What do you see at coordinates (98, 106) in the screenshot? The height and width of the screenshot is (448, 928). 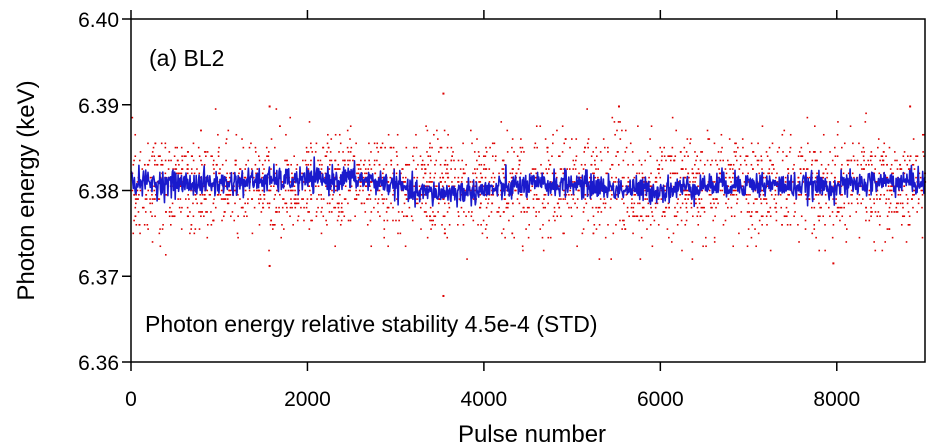 I see `y-tick-label: 6.39` at bounding box center [98, 106].